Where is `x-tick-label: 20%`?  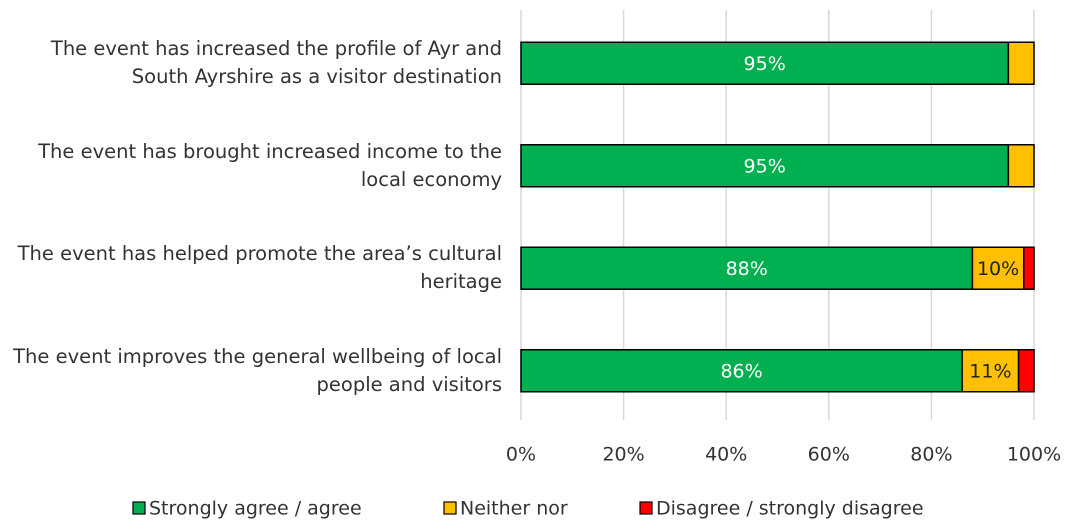 x-tick-label: 20% is located at coordinates (623, 455).